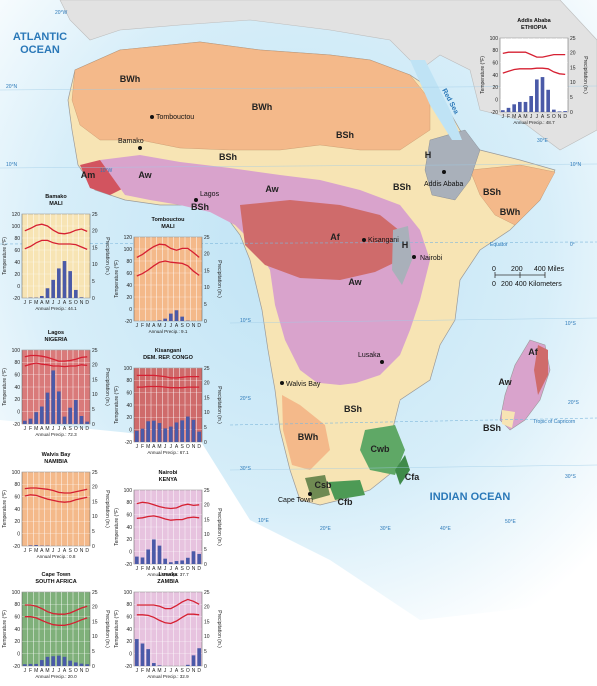 Image resolution: width=597 pixels, height=686 pixels. Describe the element at coordinates (182, 569) in the screenshot. I see `month-label: S` at that location.